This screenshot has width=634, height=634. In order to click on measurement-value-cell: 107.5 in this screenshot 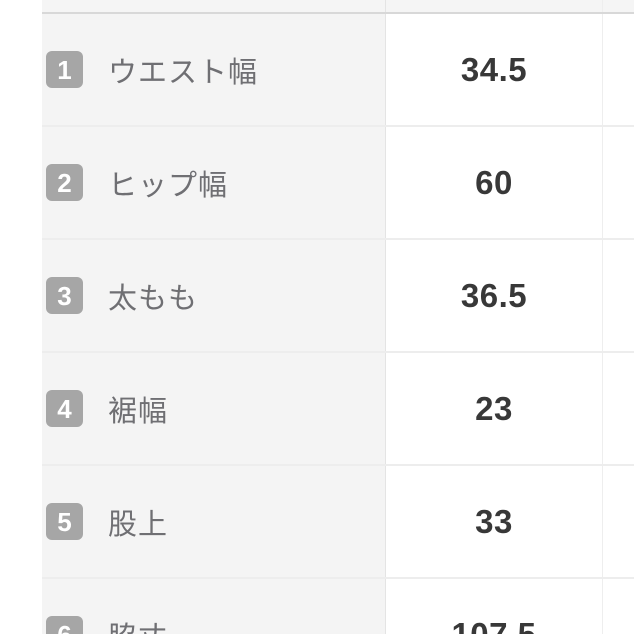, I will do `click(493, 606)`.